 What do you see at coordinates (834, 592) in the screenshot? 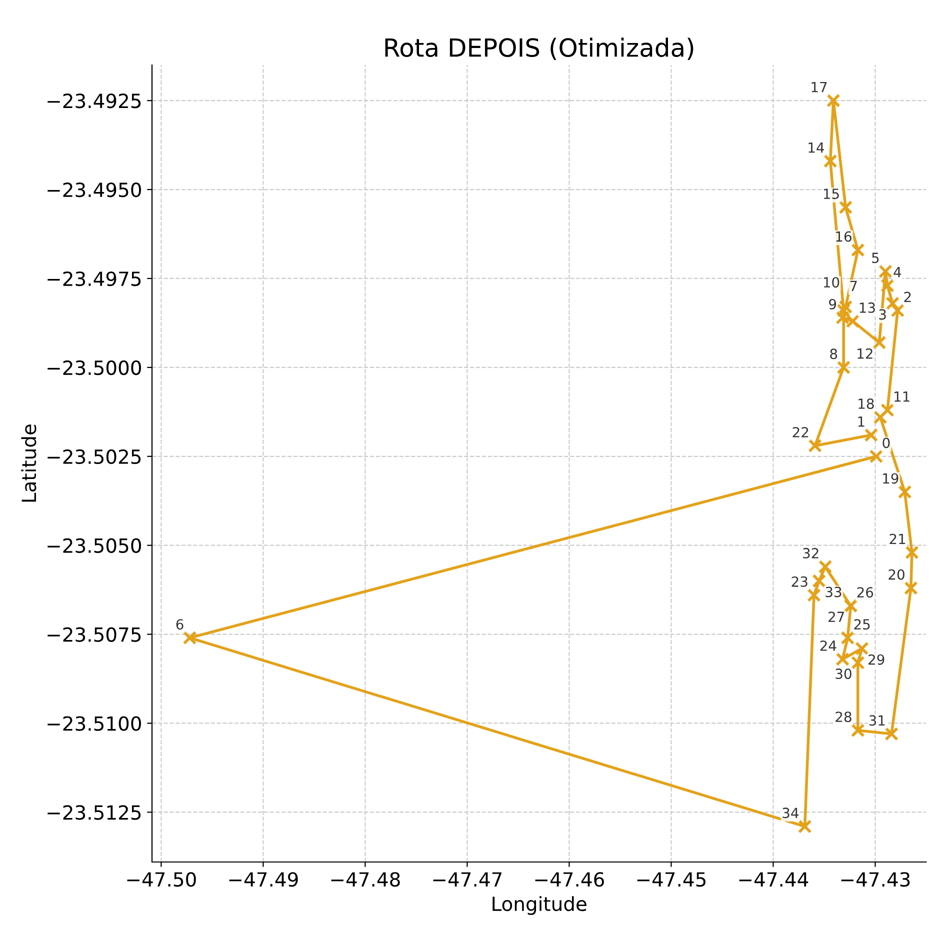
I see `annotation: 33` at bounding box center [834, 592].